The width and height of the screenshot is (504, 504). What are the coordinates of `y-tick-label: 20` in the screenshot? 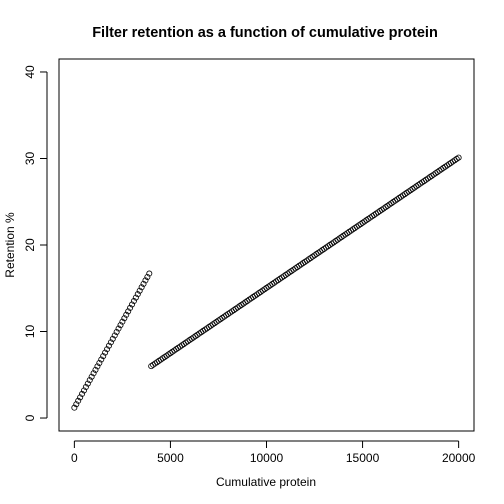 It's located at (30, 245).